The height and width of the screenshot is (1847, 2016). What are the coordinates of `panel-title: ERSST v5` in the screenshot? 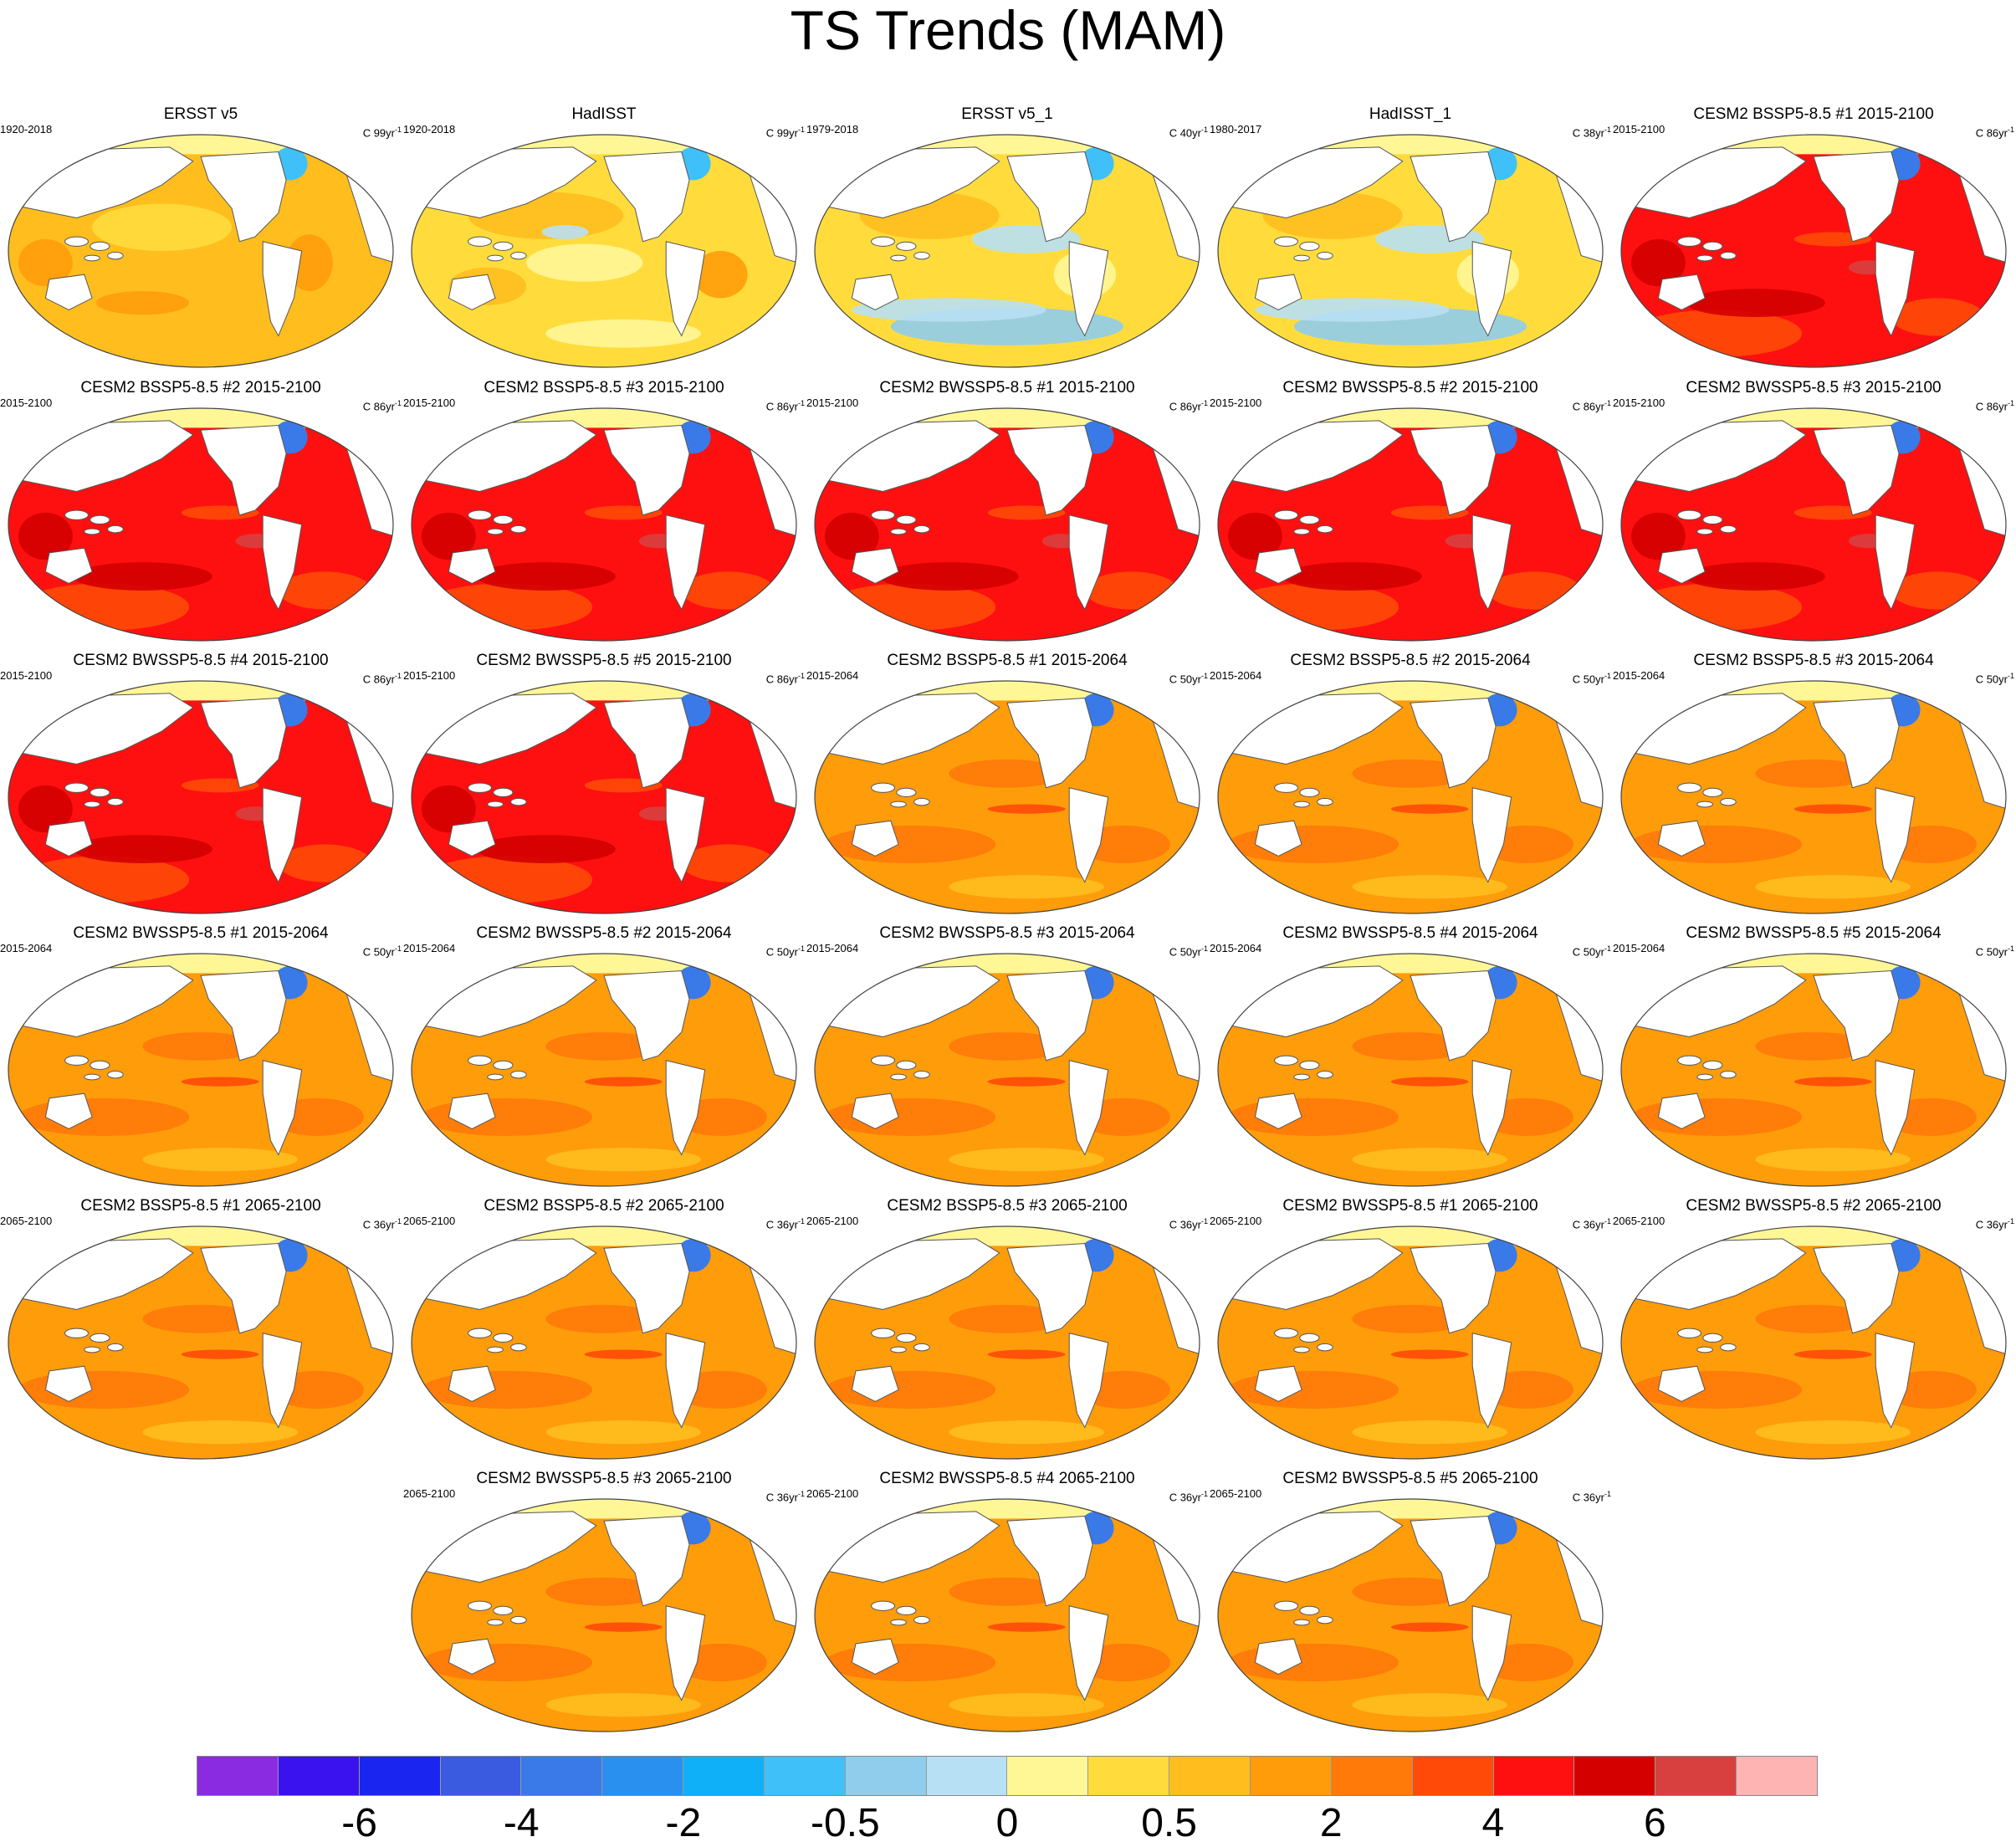 It's located at (200, 114).